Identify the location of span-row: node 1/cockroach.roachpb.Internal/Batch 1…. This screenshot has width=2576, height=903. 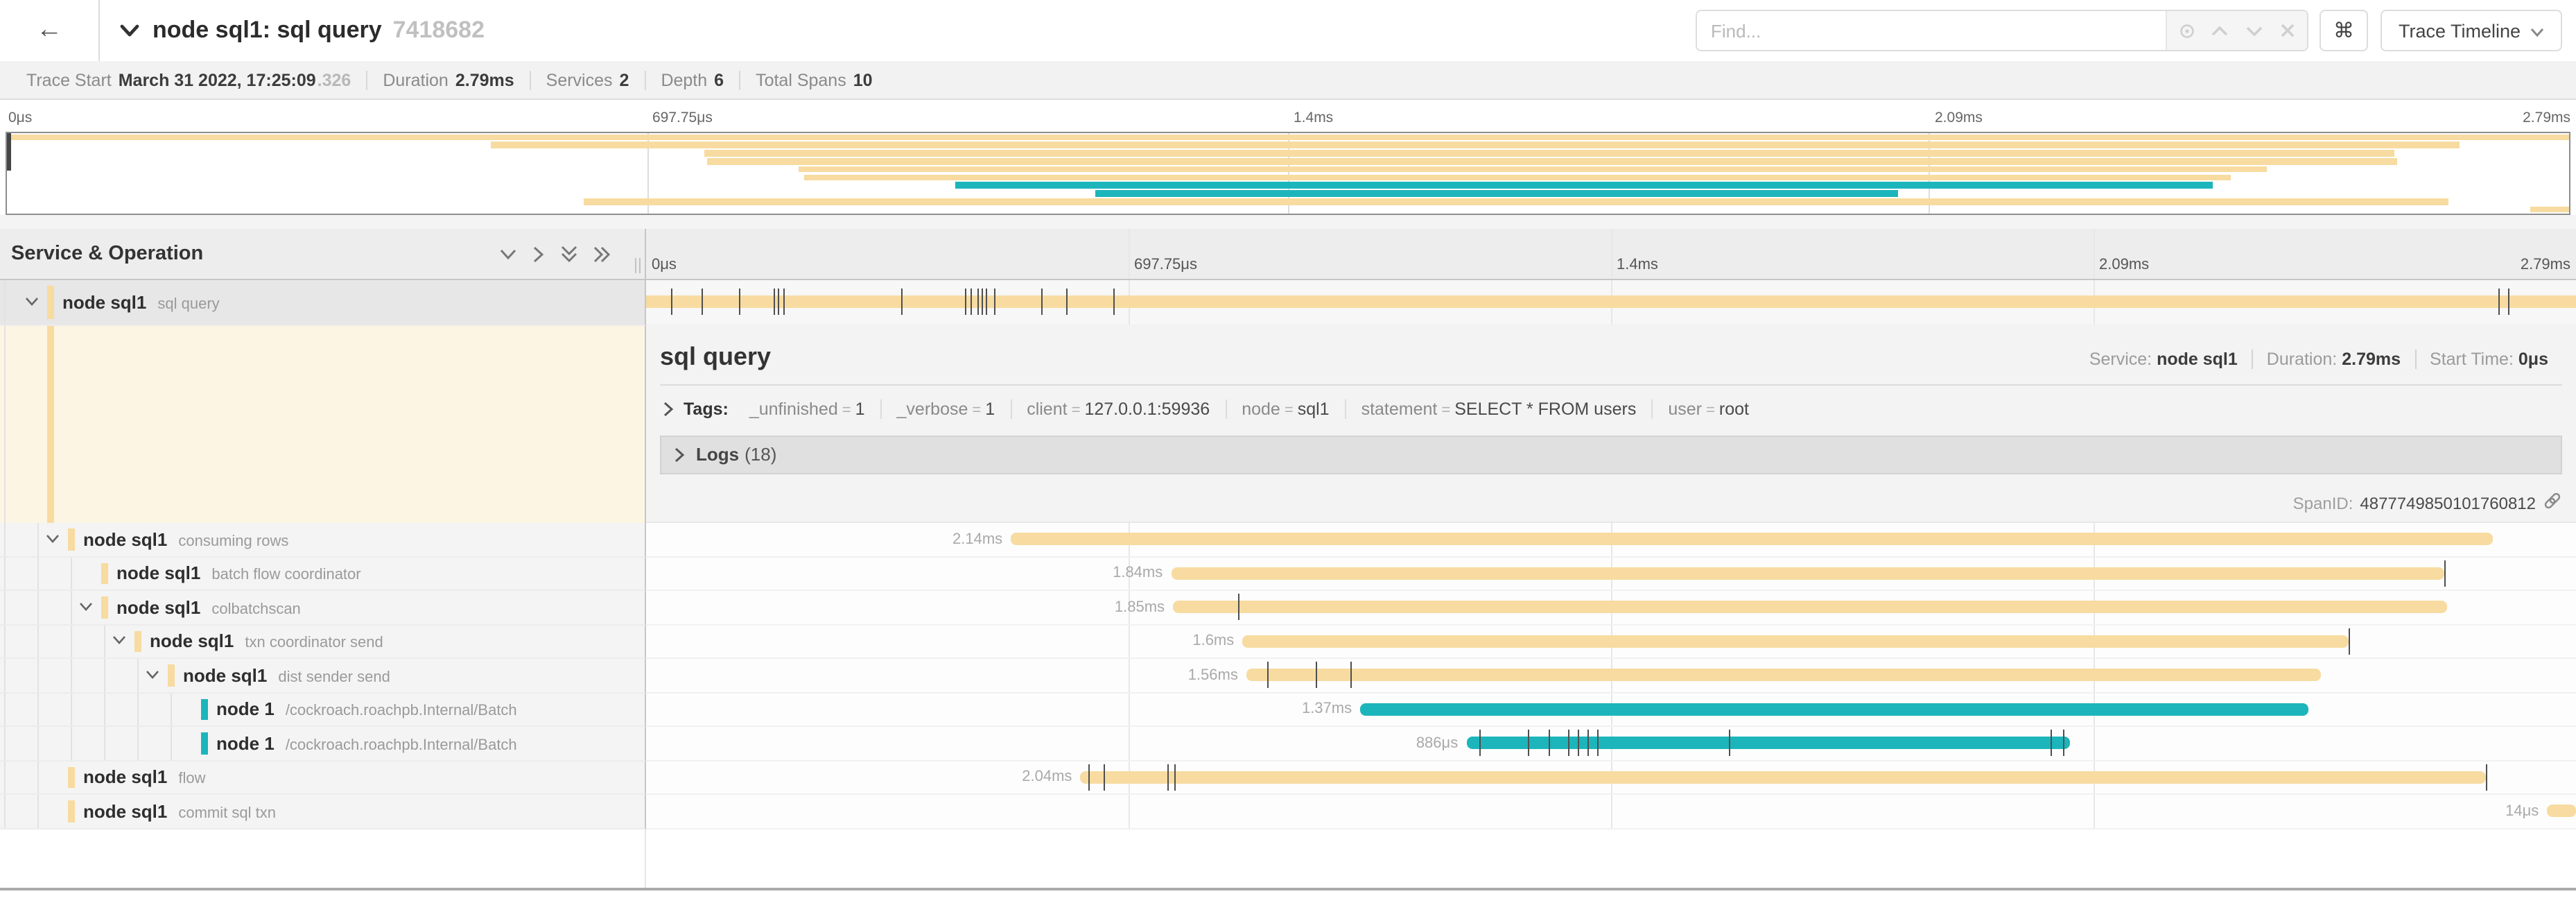
(1288, 710).